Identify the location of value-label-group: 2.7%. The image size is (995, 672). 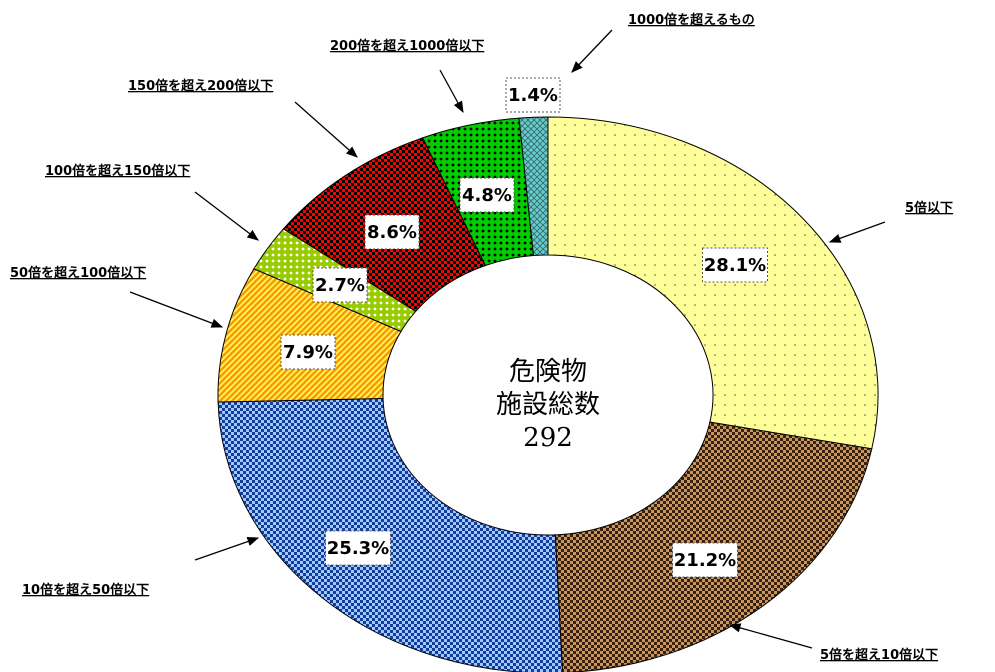
(340, 285).